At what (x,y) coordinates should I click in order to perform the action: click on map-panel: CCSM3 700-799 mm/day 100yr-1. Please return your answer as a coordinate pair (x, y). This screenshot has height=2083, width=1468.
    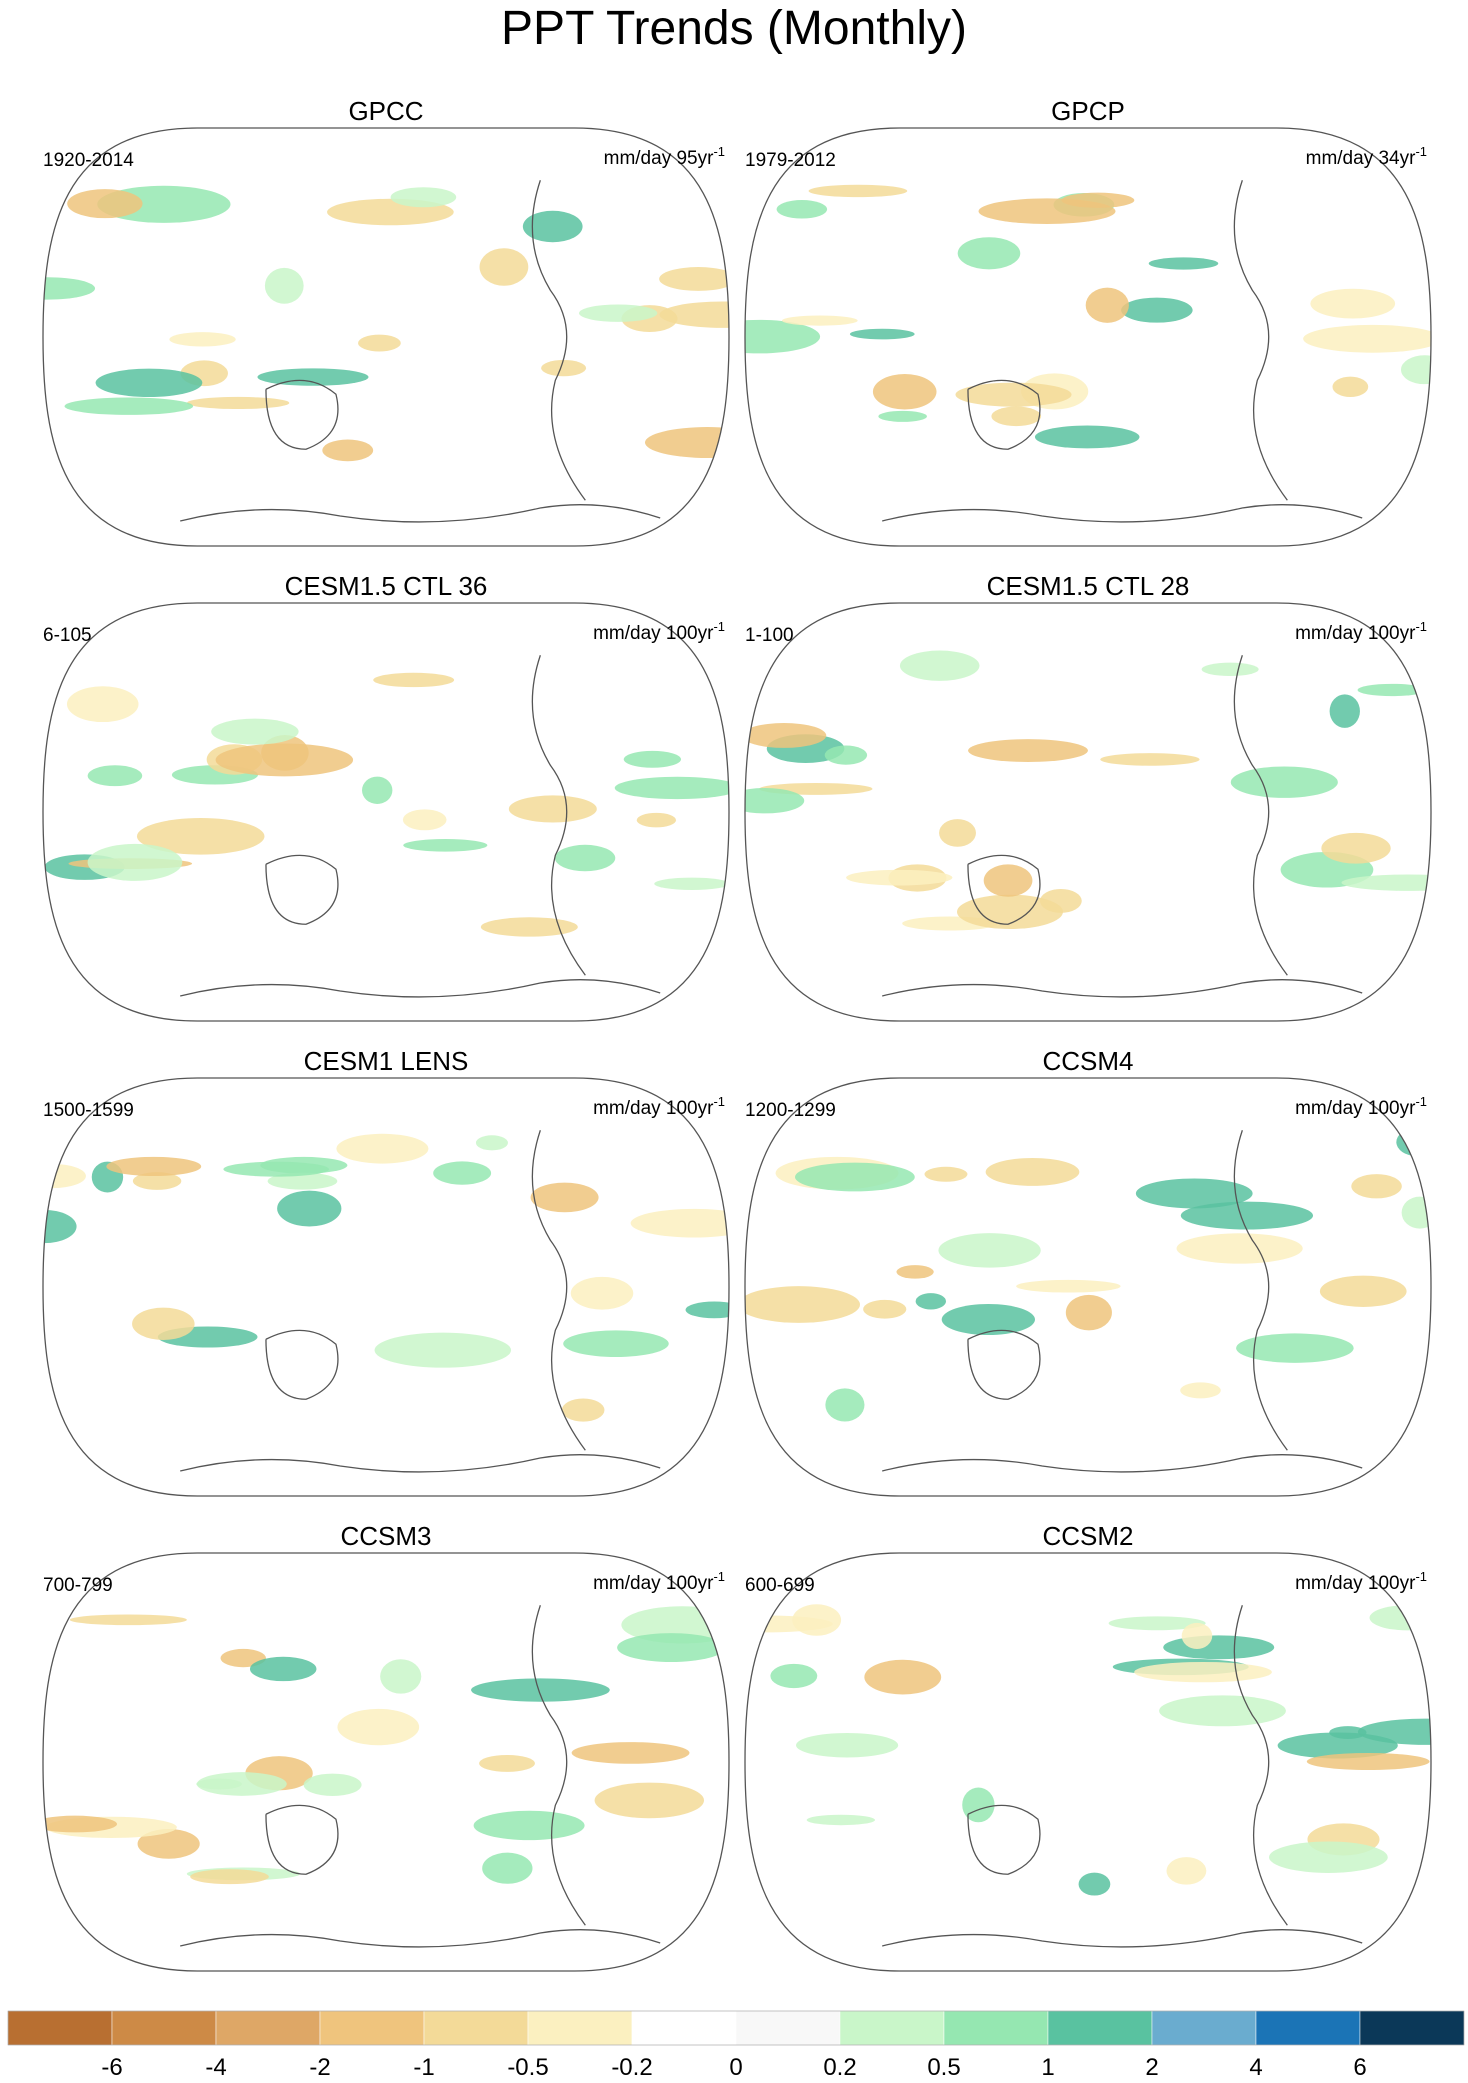
    Looking at the image, I should click on (386, 1746).